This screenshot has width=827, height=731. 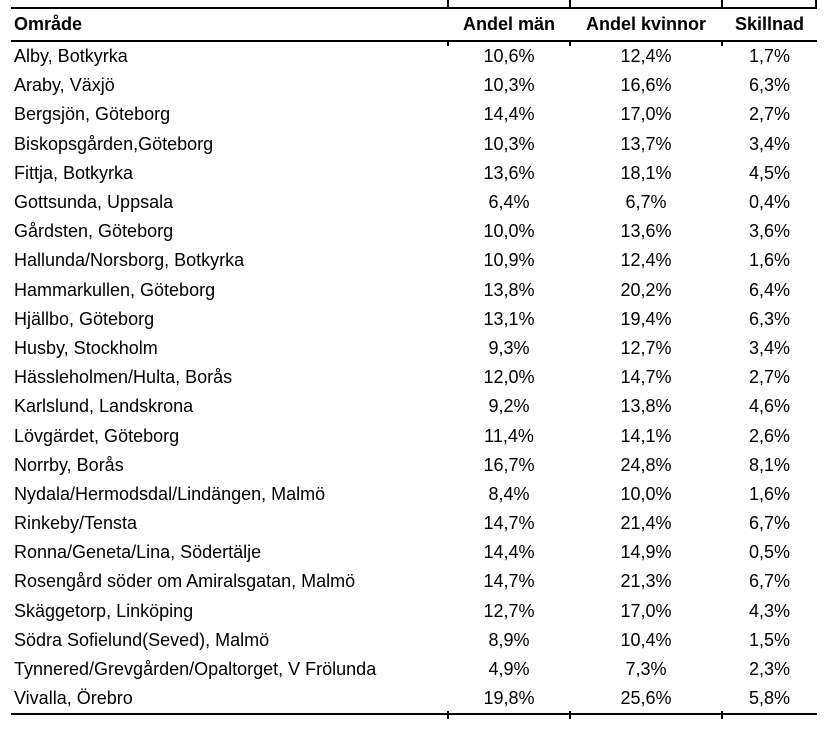 What do you see at coordinates (129, 260) in the screenshot?
I see `omrade-cell: Hallunda/Norsborg, Botkyrka` at bounding box center [129, 260].